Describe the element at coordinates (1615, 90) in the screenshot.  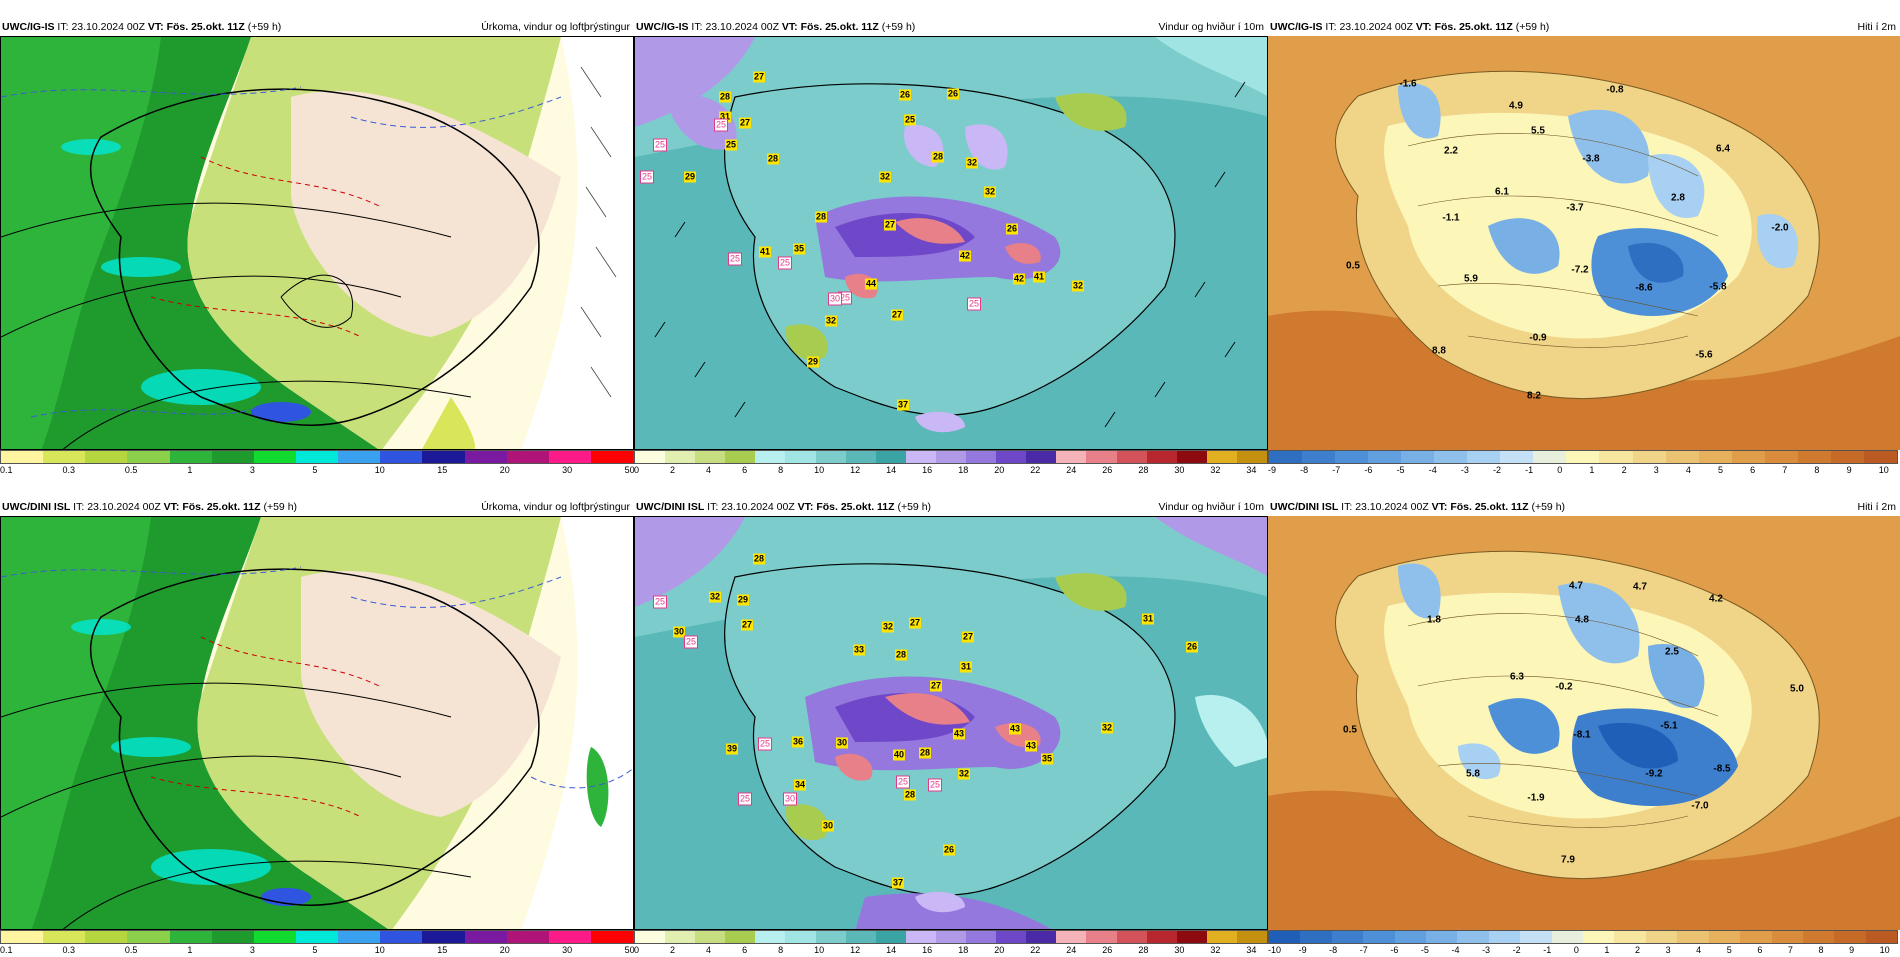
I see `temperature-value: -0.8` at that location.